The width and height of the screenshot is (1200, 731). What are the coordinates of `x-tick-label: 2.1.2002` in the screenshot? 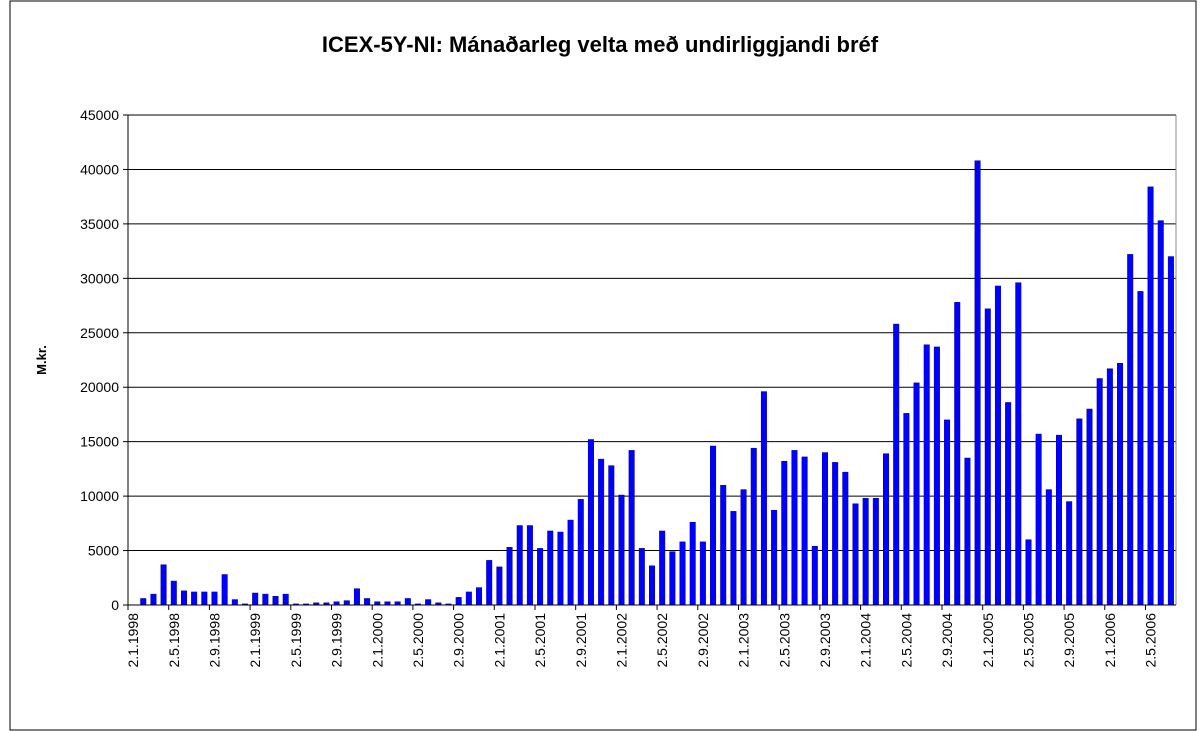 It's located at (621, 640).